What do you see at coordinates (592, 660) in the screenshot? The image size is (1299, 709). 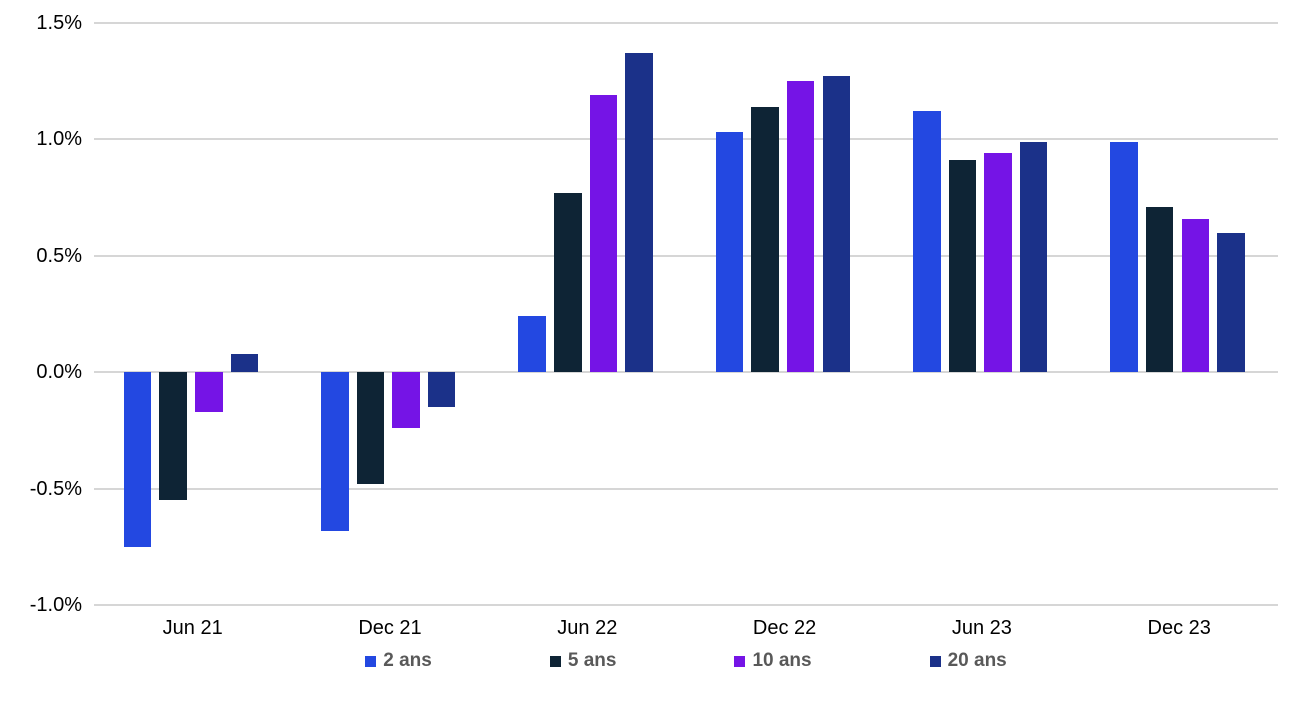 I see `legend-label-5-ans: 5 ans` at bounding box center [592, 660].